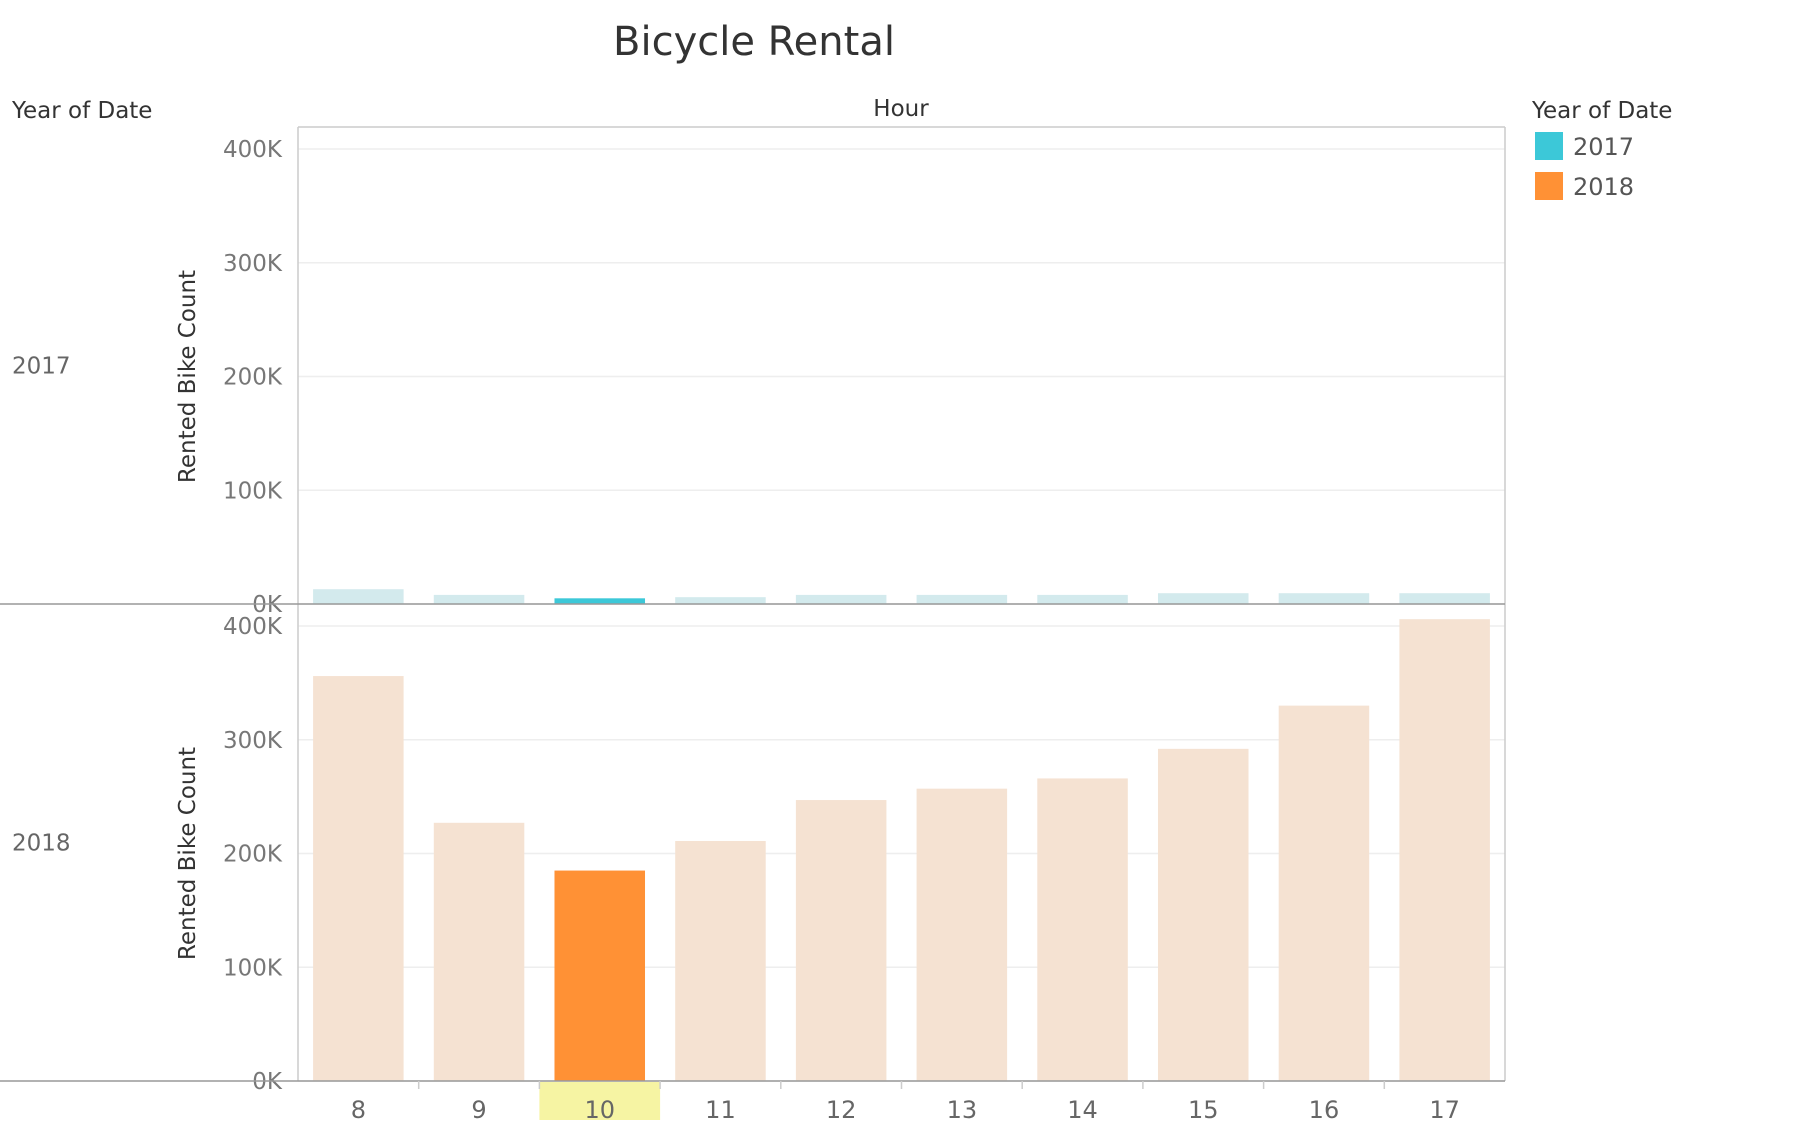 Image resolution: width=1800 pixels, height=1124 pixels. What do you see at coordinates (1549, 186) in the screenshot?
I see `legend-swatch-2018` at bounding box center [1549, 186].